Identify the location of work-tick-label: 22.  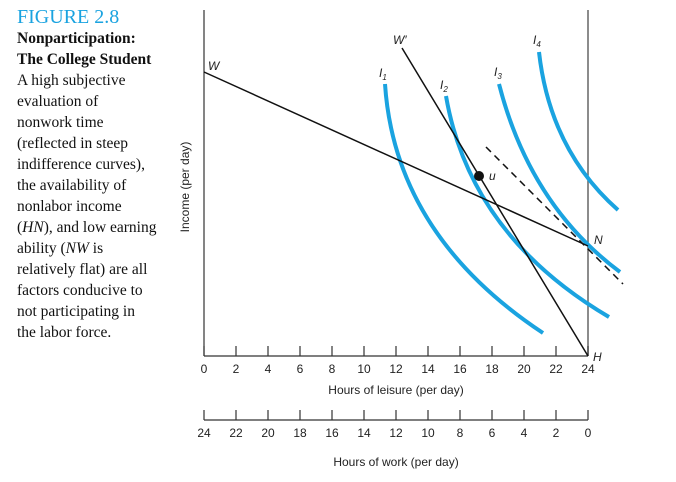
(236, 433).